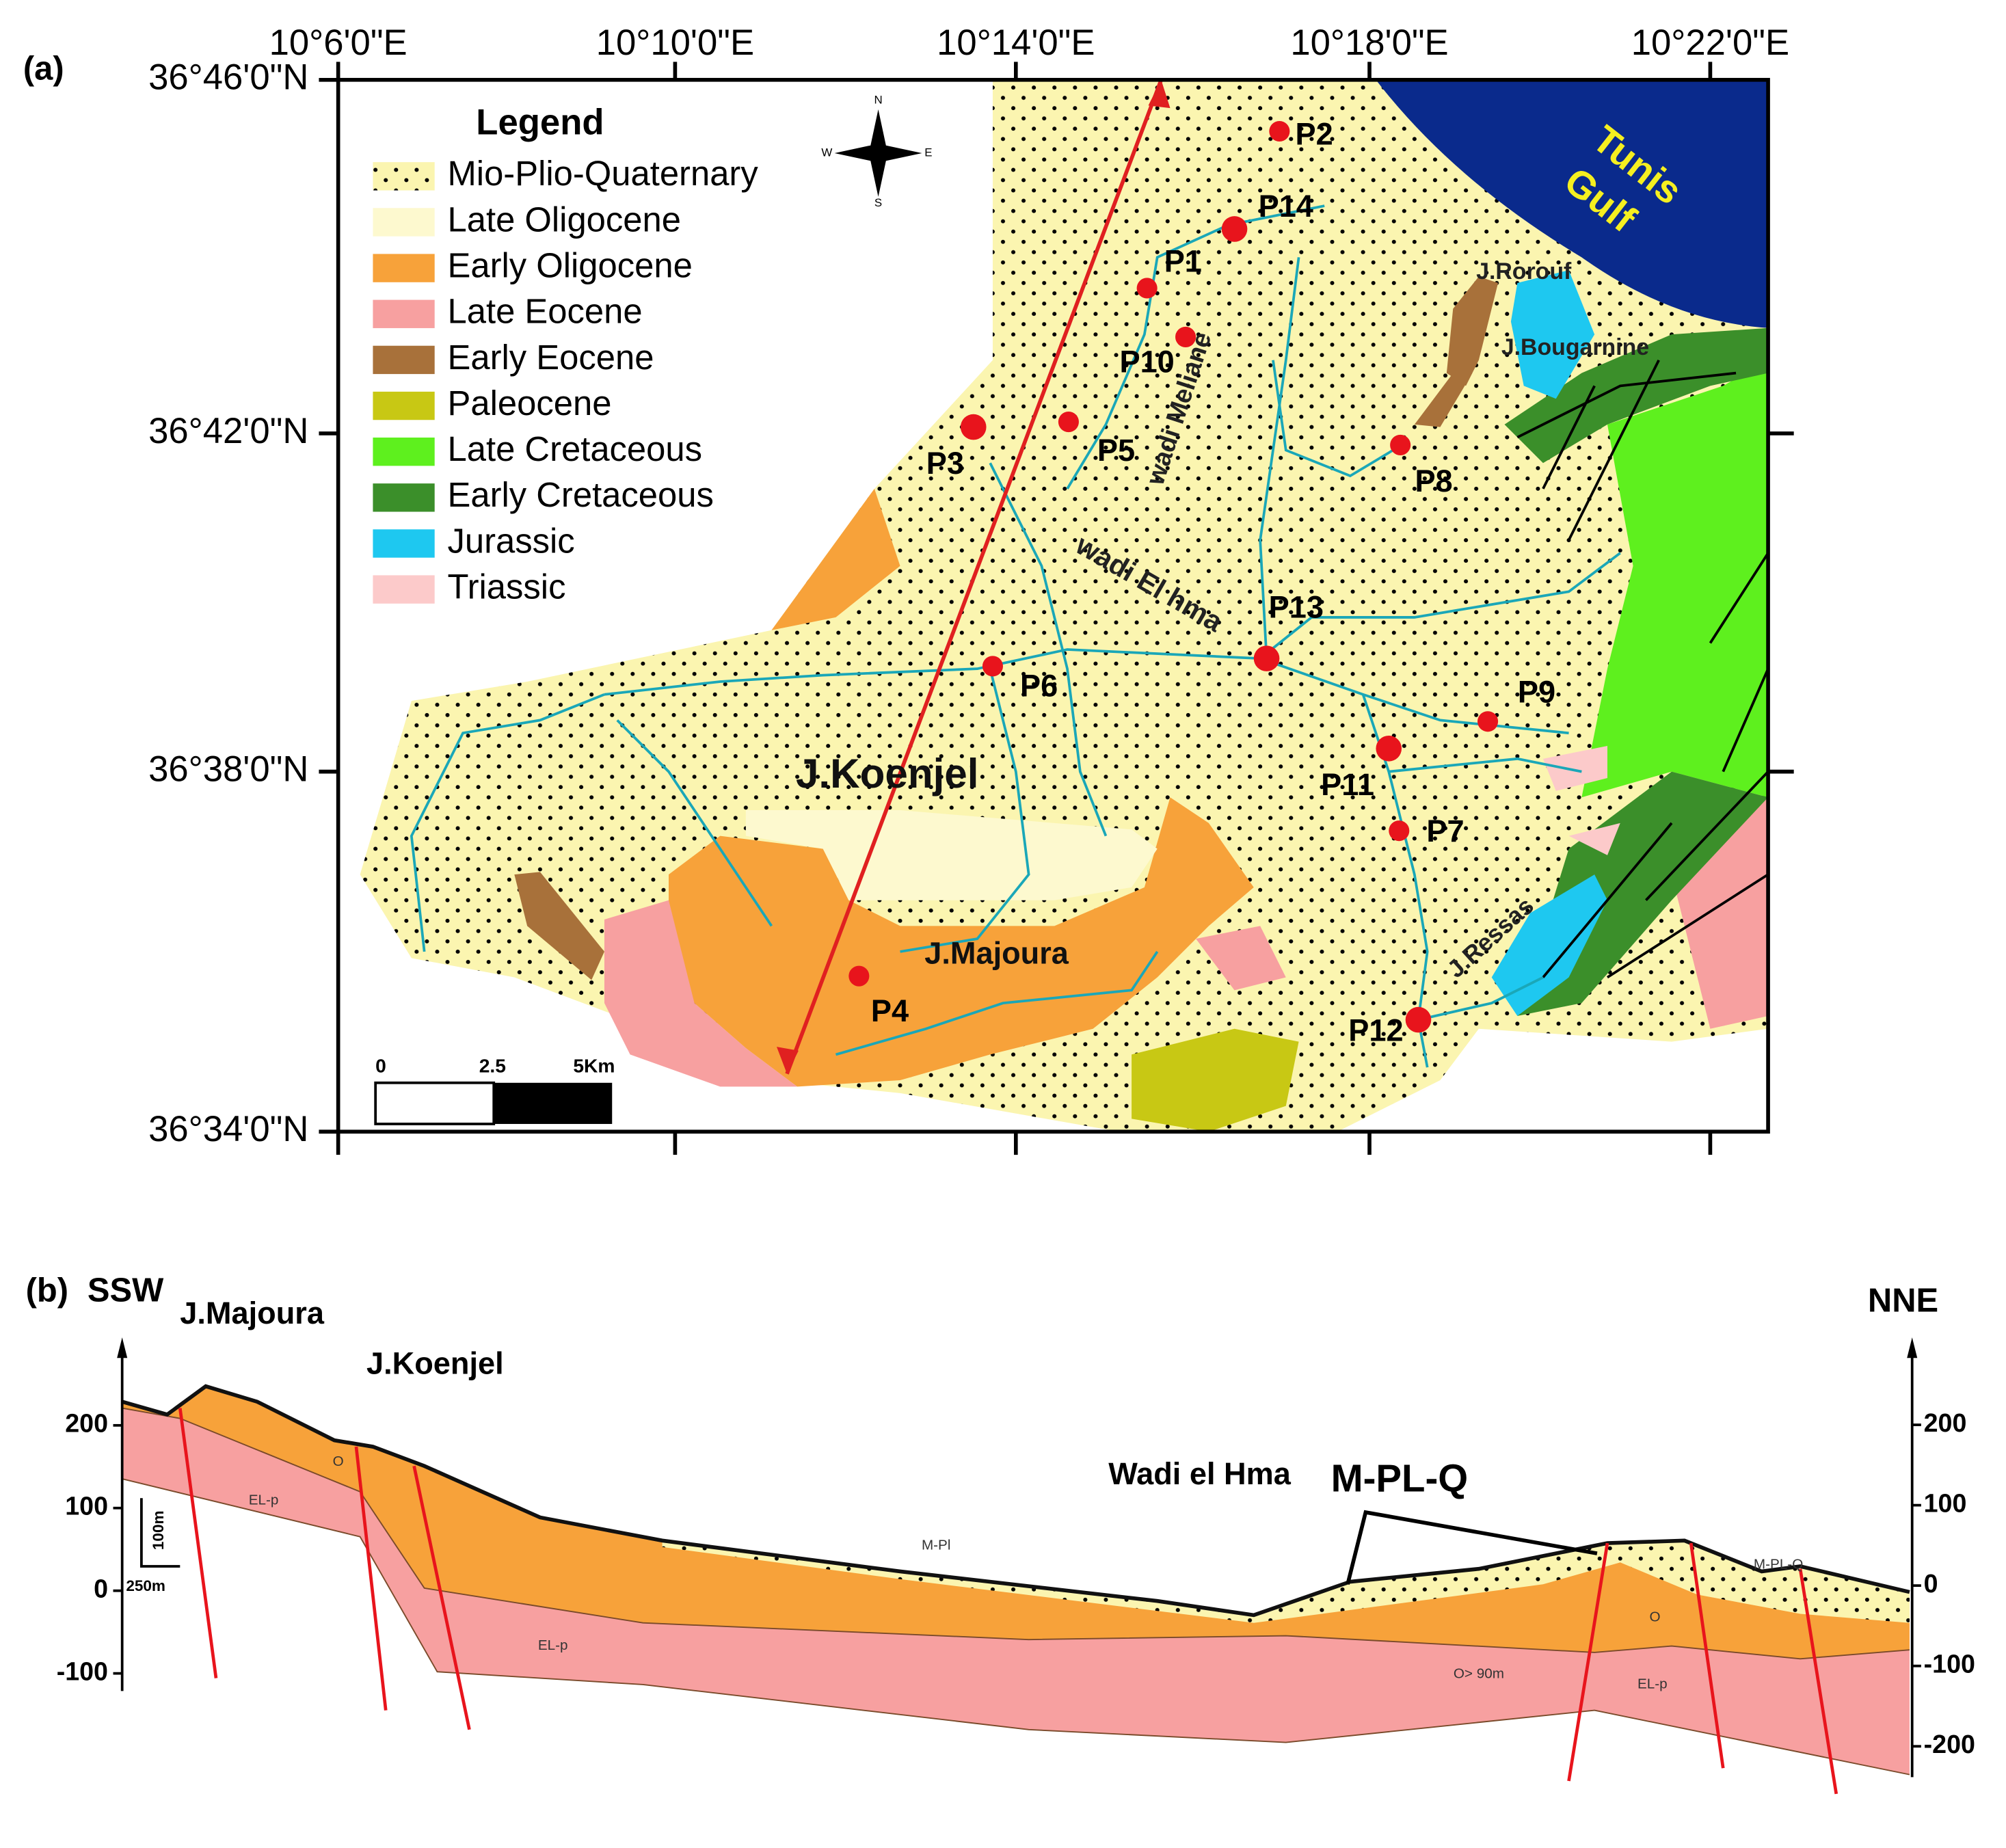  I want to click on legend-label: Mio-Plio-Quaternary, so click(603, 173).